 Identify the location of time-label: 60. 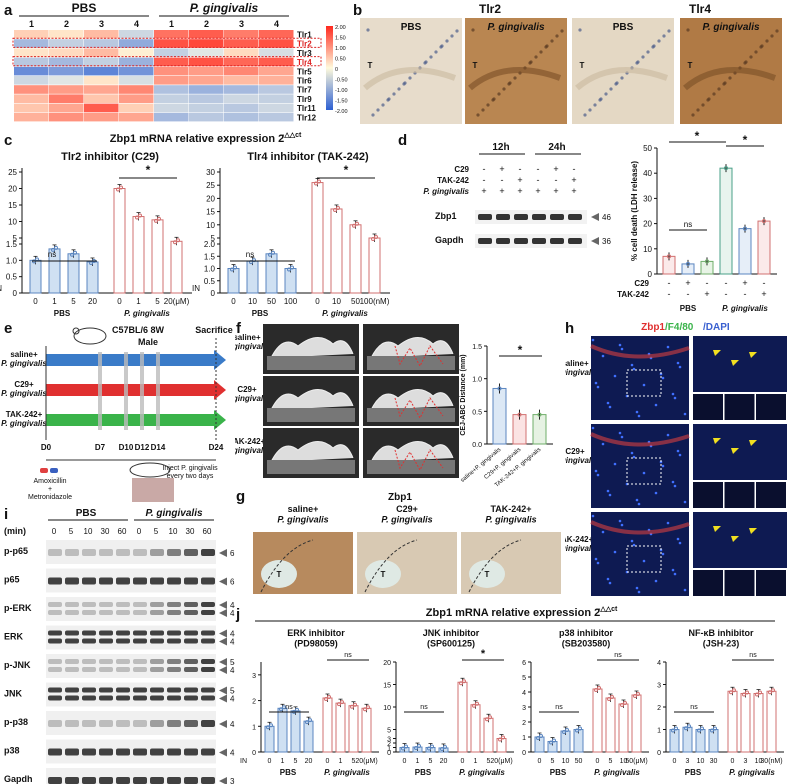
(122, 531).